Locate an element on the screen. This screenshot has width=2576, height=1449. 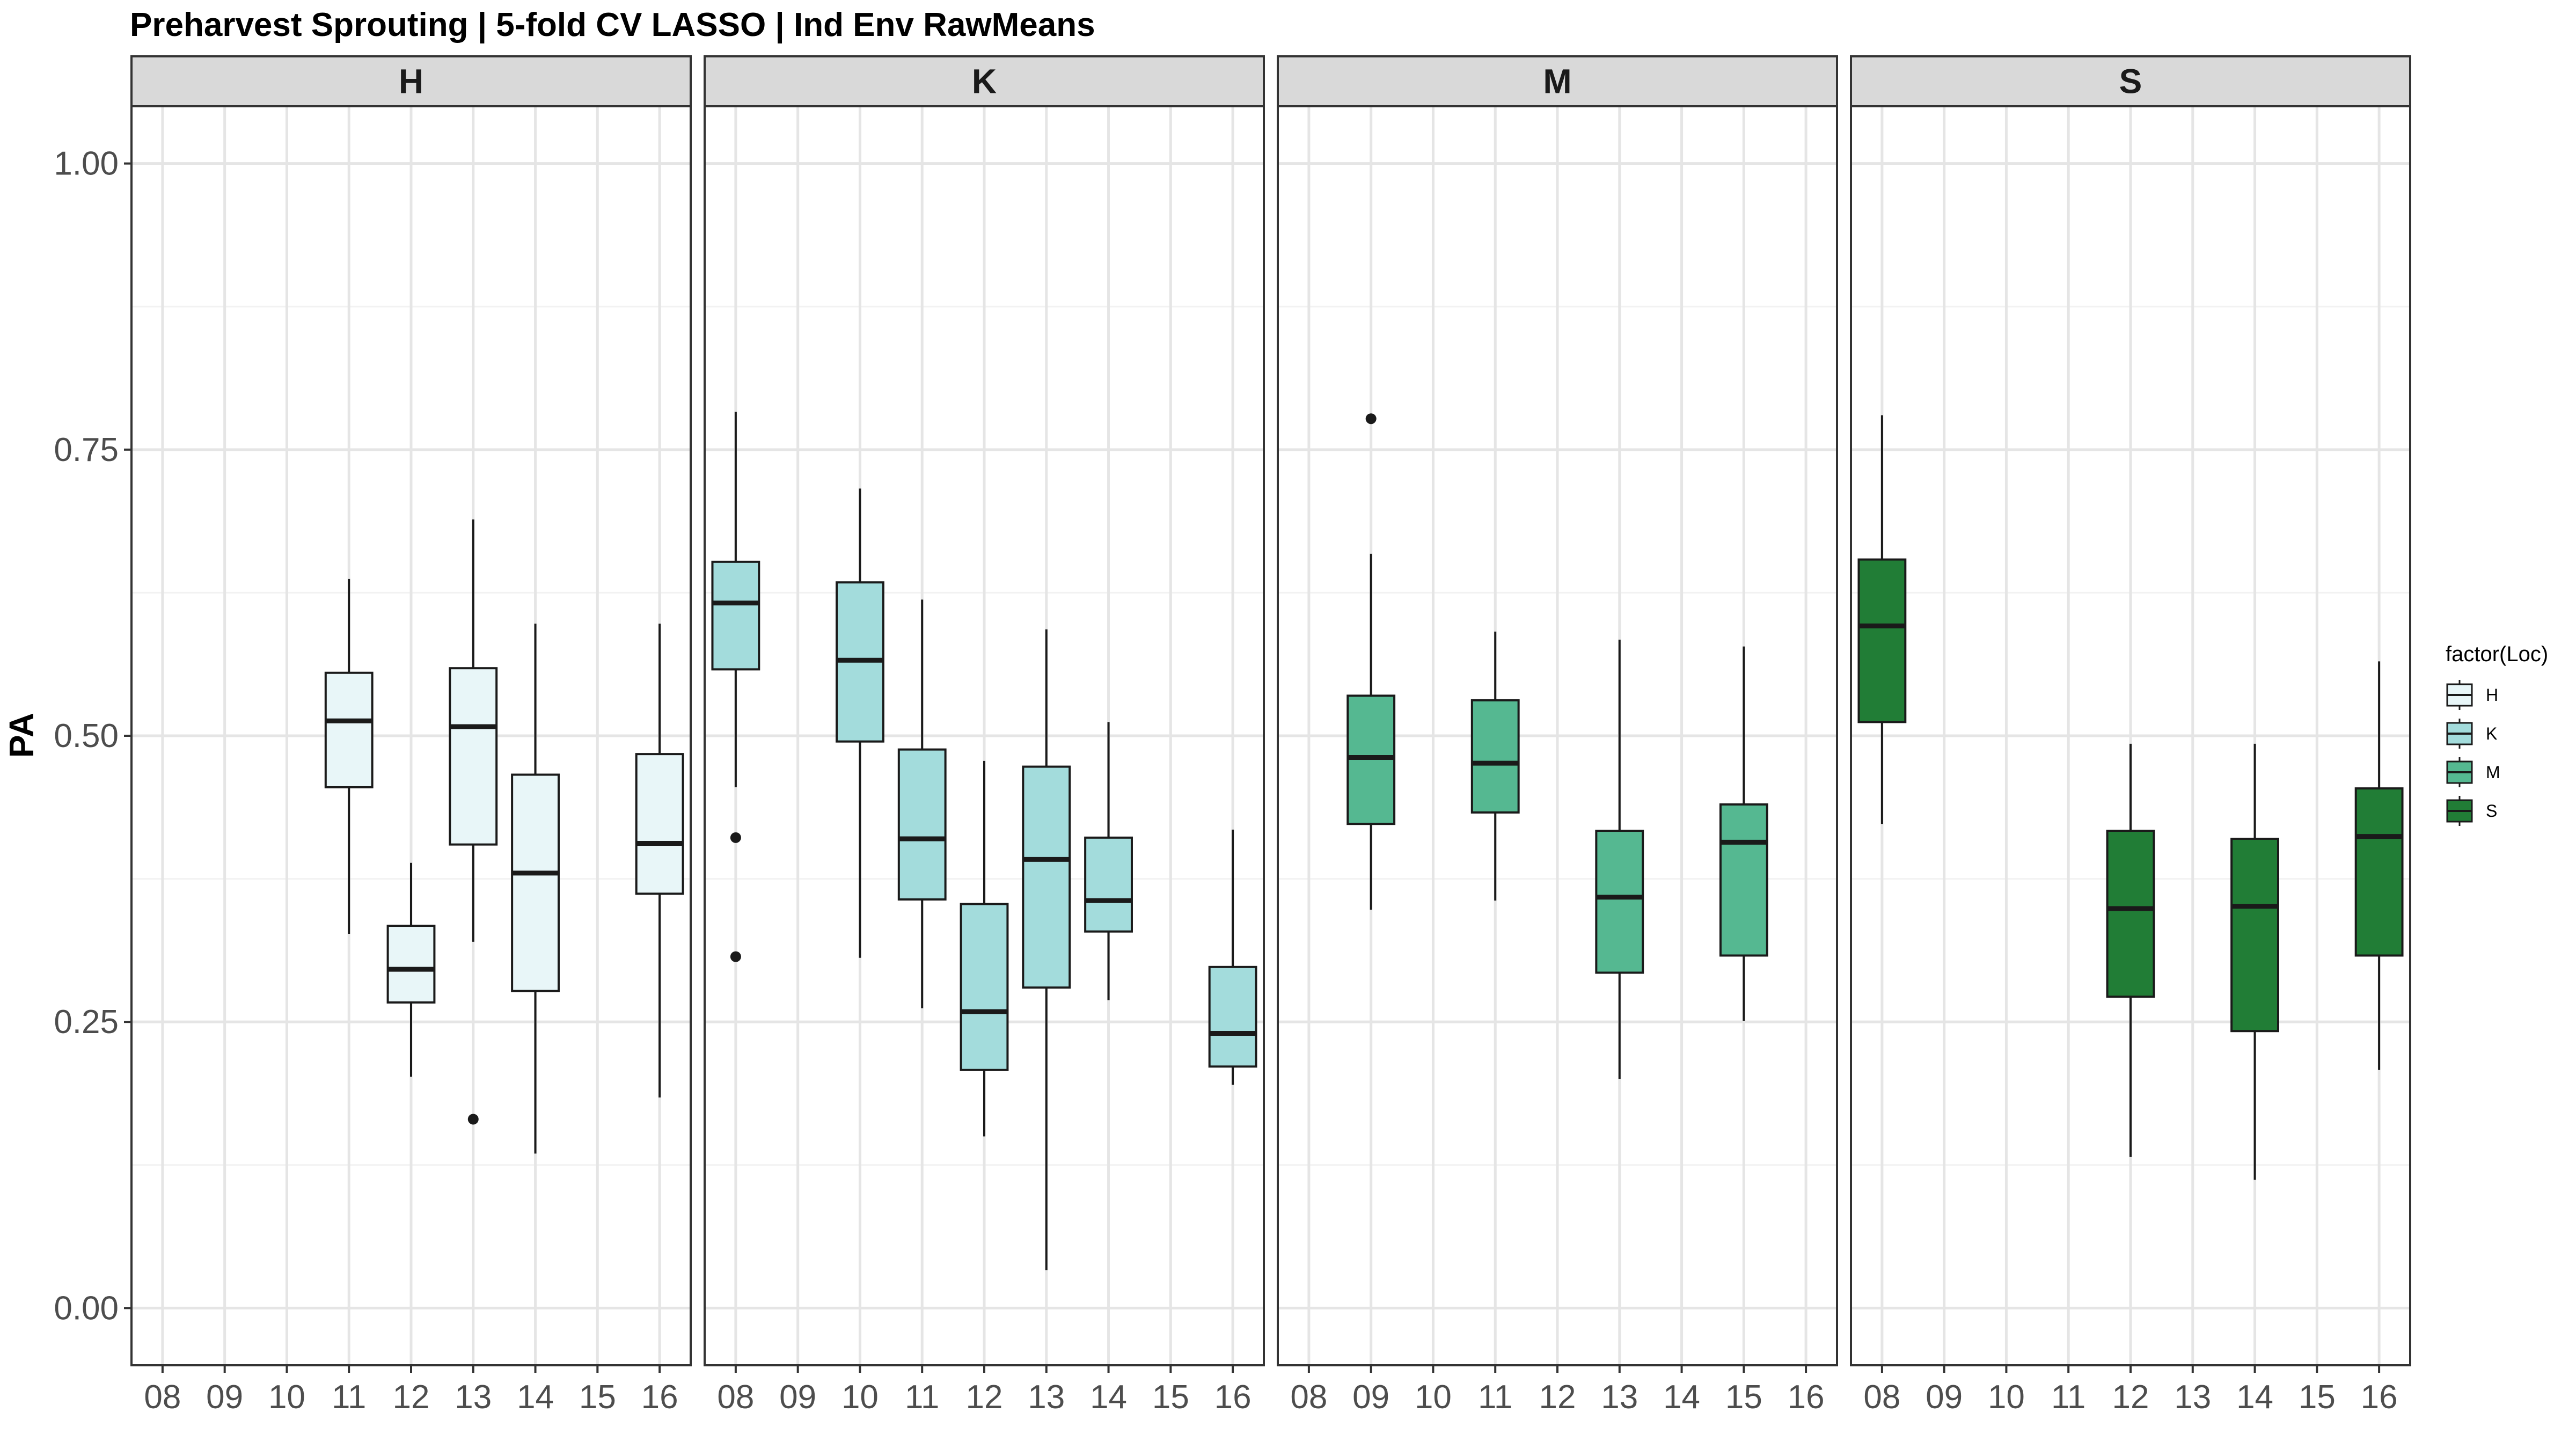
facet-strip-label: H is located at coordinates (411, 81).